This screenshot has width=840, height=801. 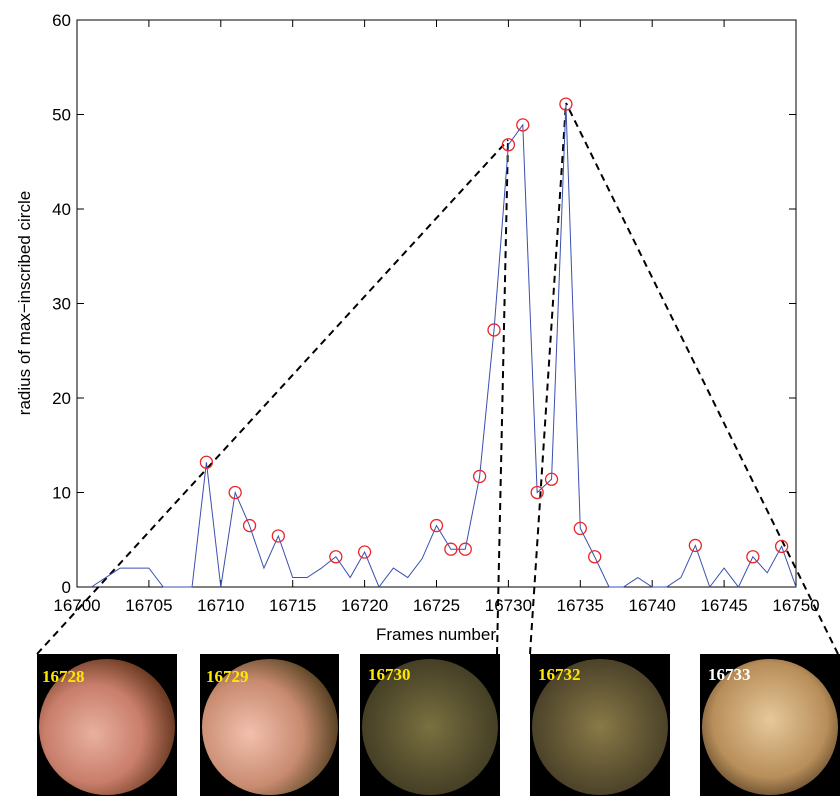 I want to click on thumbnail-label: 16732, so click(x=559, y=674).